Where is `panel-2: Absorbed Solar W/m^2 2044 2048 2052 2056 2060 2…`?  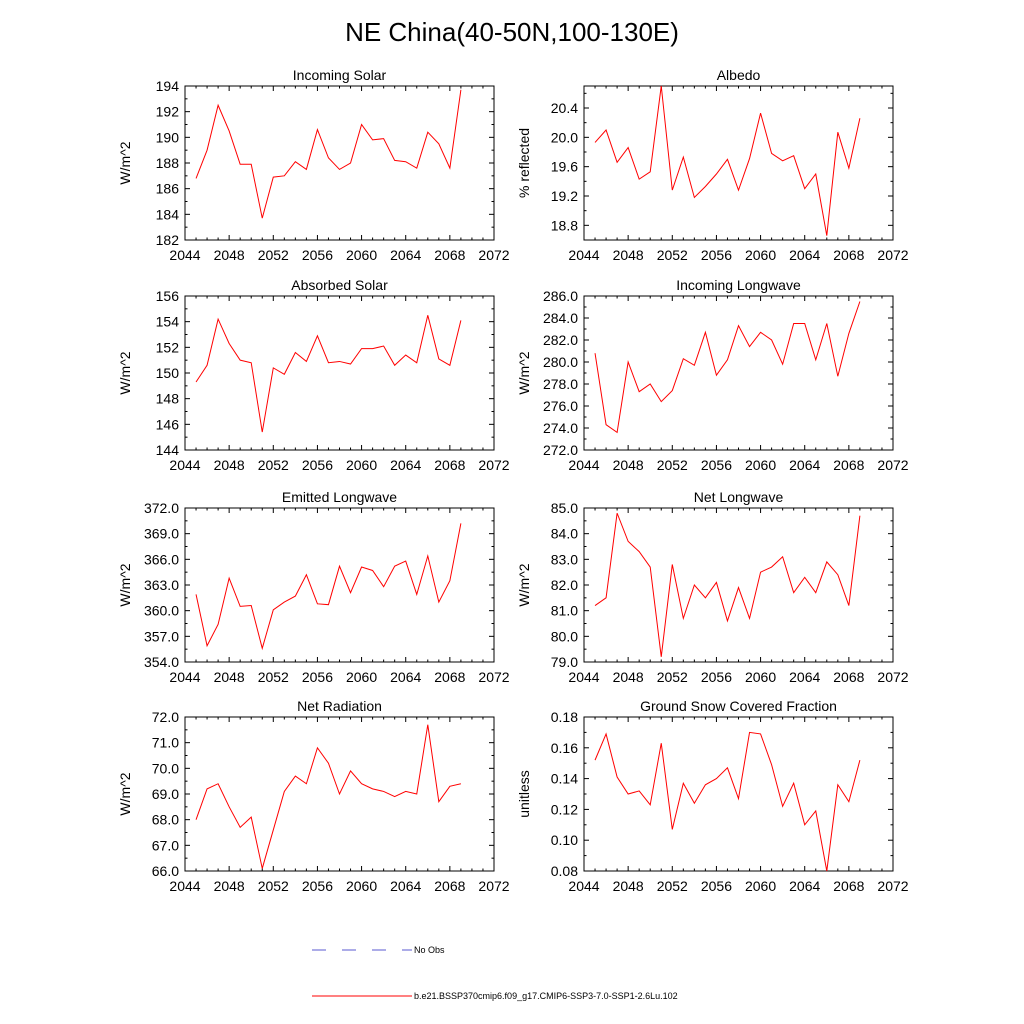 panel-2: Absorbed Solar W/m^2 2044 2048 2052 2056 2060 2… is located at coordinates (313, 375).